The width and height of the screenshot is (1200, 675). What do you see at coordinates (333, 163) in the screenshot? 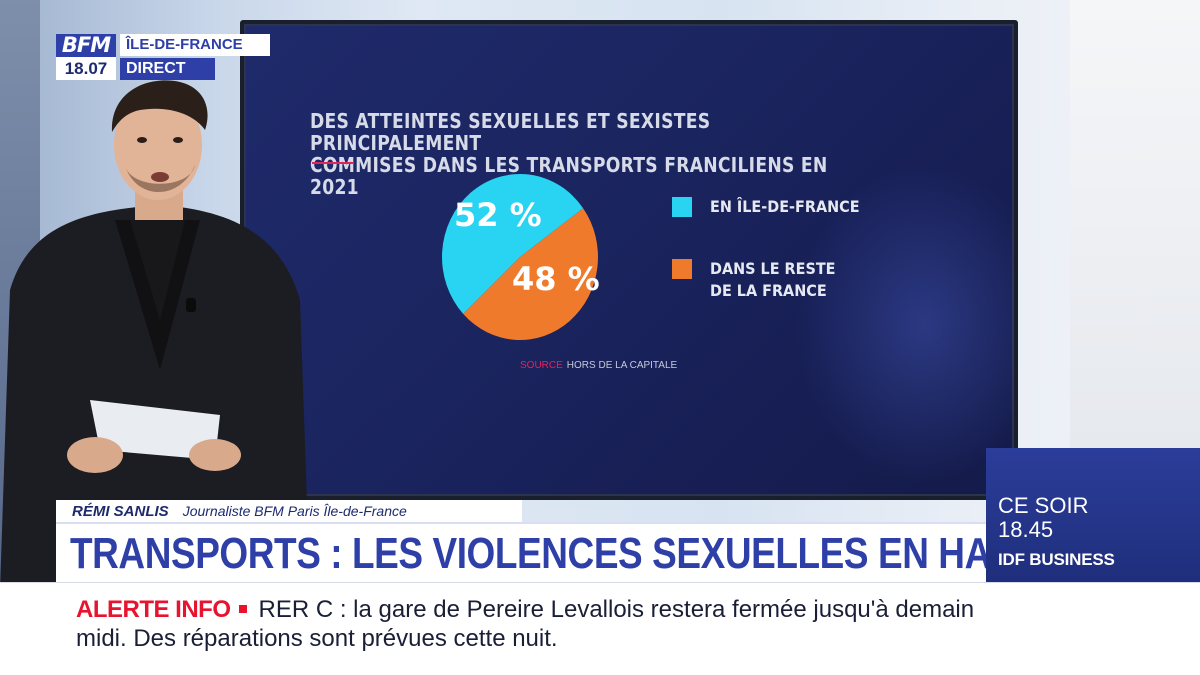
I see `title-underline` at bounding box center [333, 163].